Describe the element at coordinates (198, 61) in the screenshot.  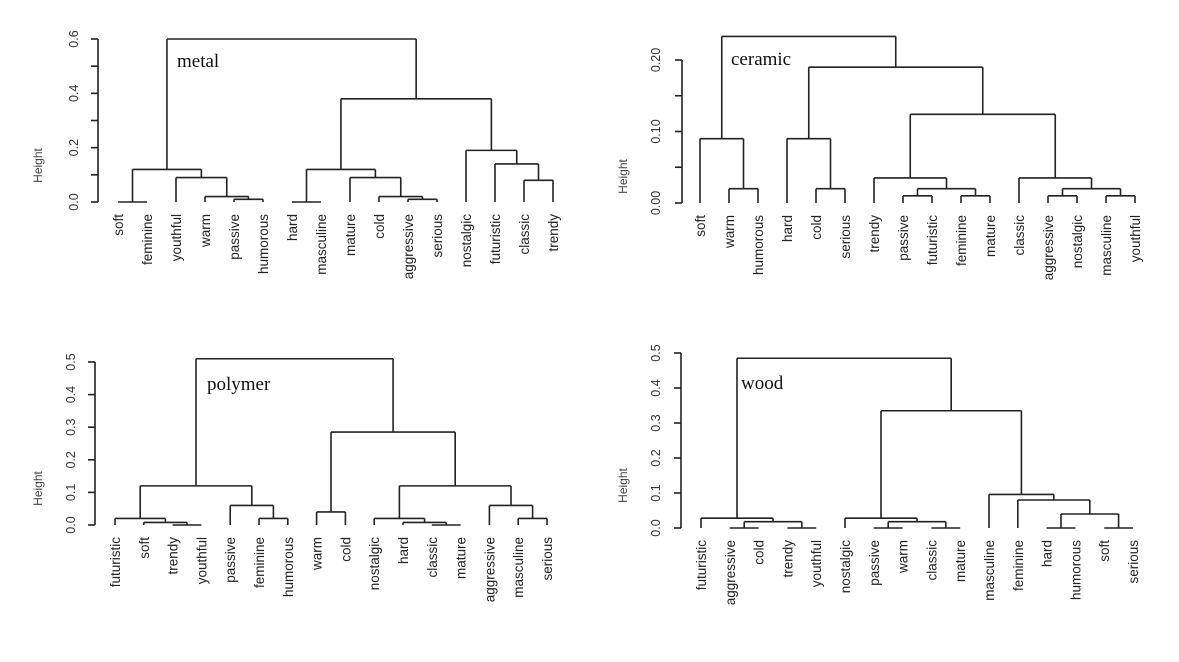
I see `panel-title: metal` at that location.